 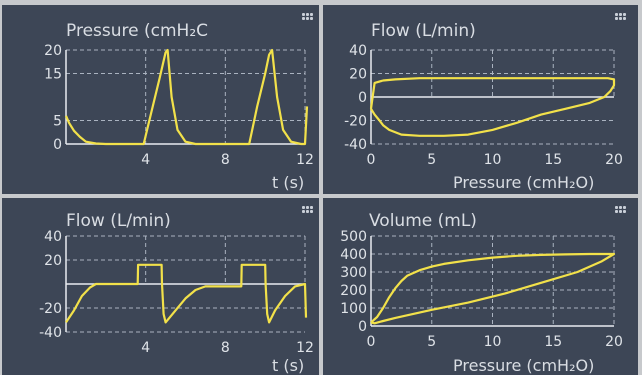 I want to click on volume-pressure-loop-plot: 500 400 300 200 100 00 5 10 15 20, so click(x=481, y=289).